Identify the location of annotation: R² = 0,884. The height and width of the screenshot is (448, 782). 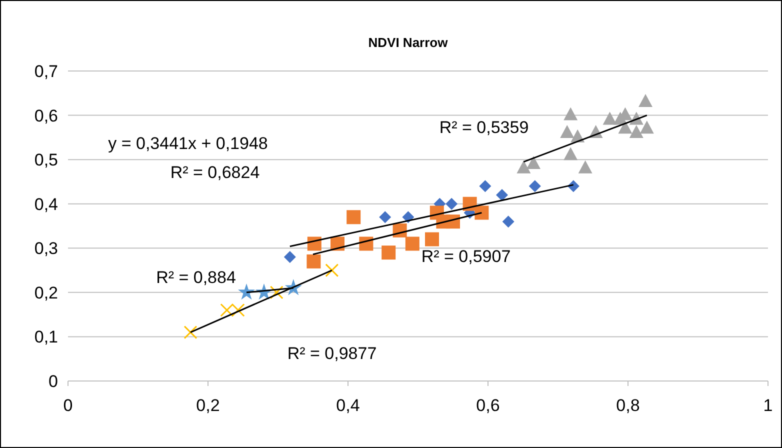
(196, 277).